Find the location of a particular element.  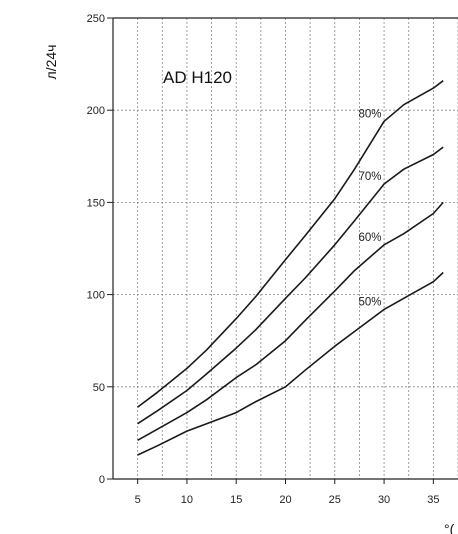

x-tick-label: 25 is located at coordinates (335, 500).